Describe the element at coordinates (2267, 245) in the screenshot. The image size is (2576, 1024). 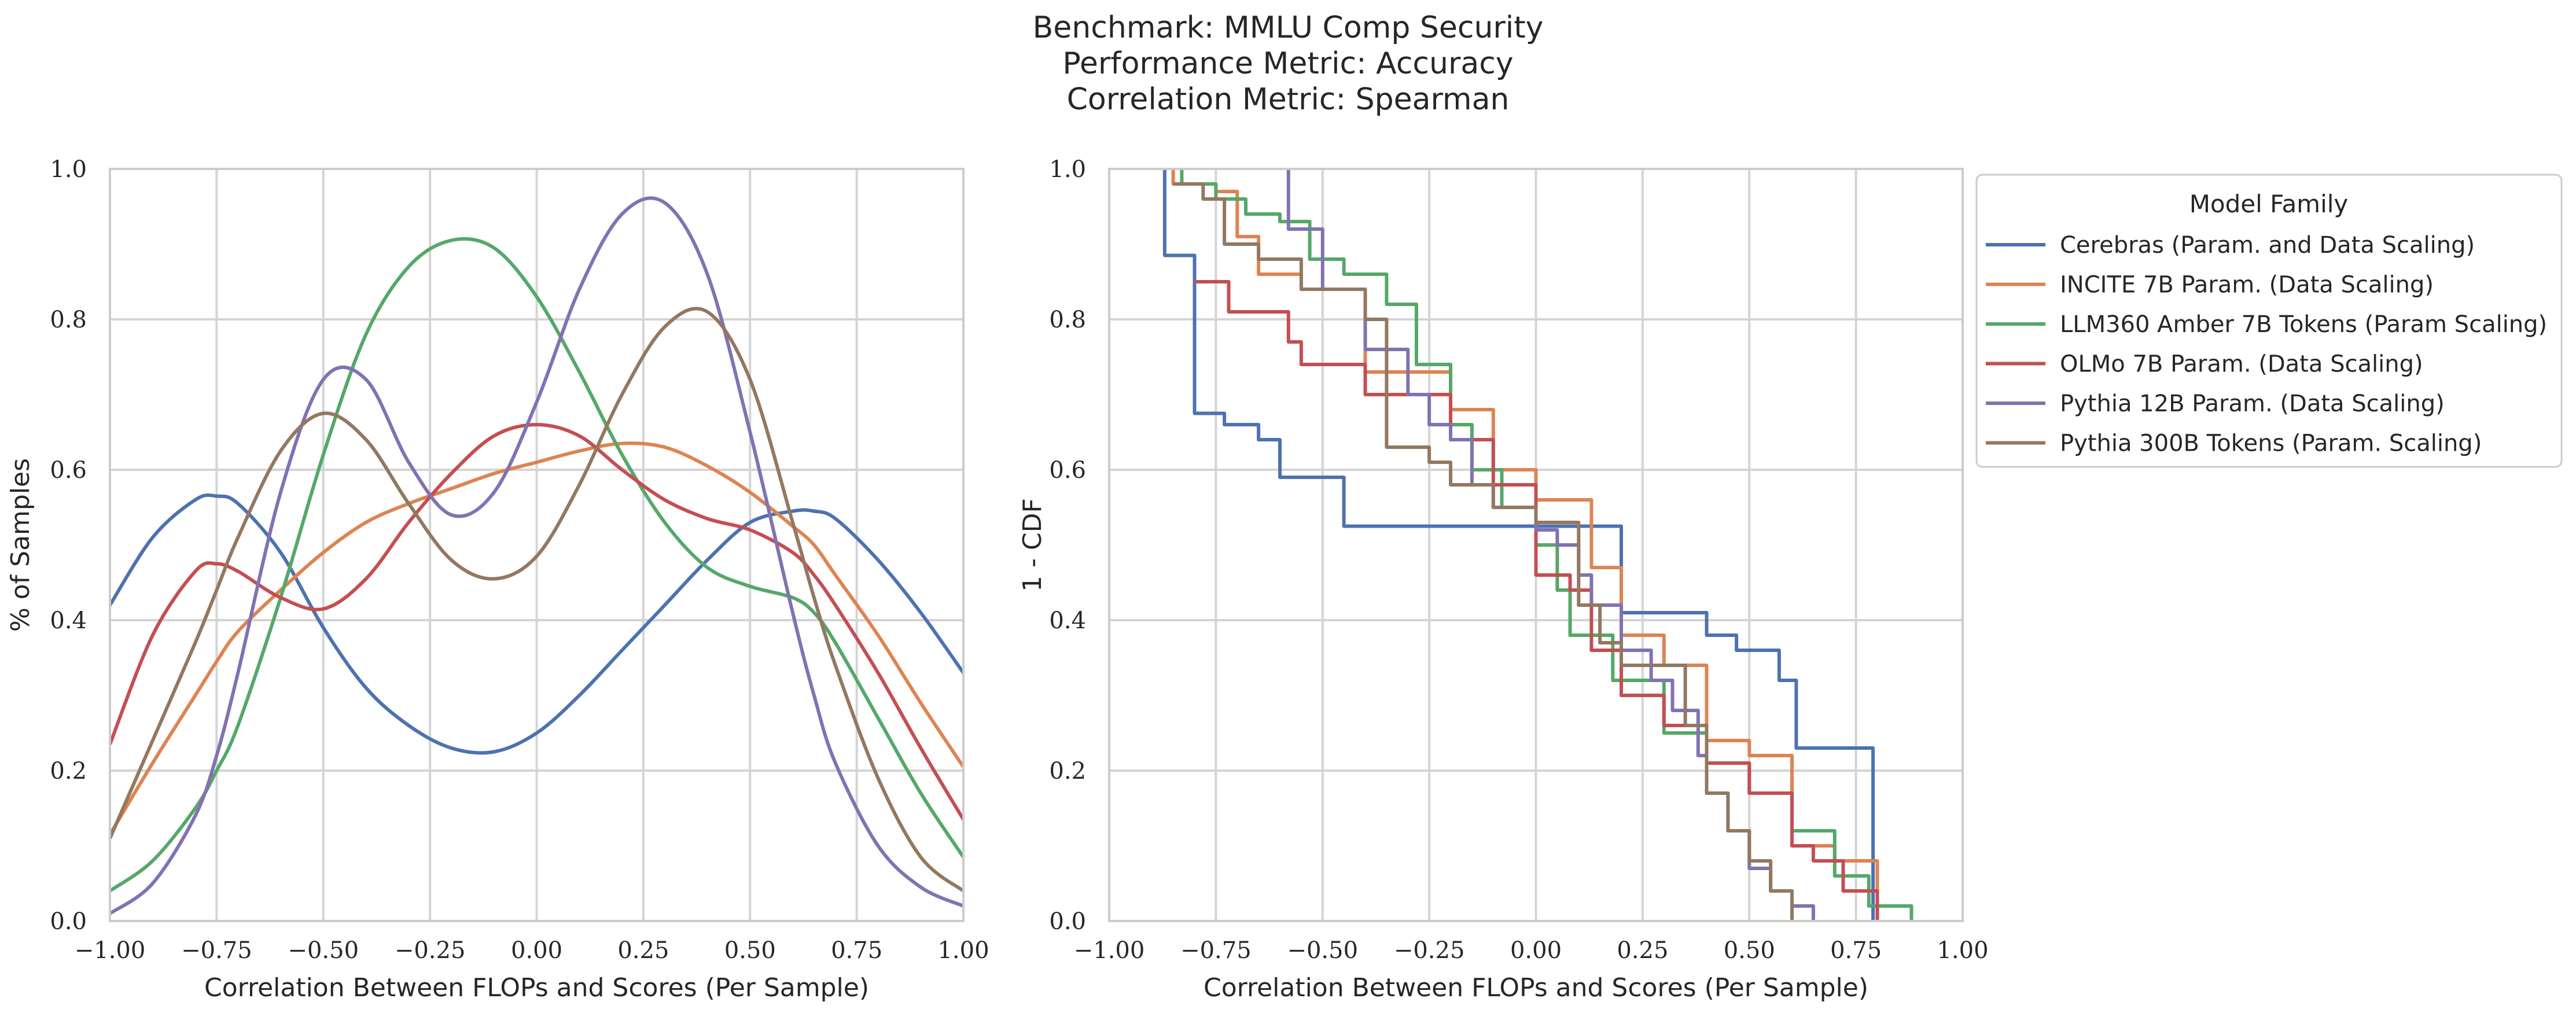
I see `legend-label: Cerebras (Param. and Data Scaling)` at that location.